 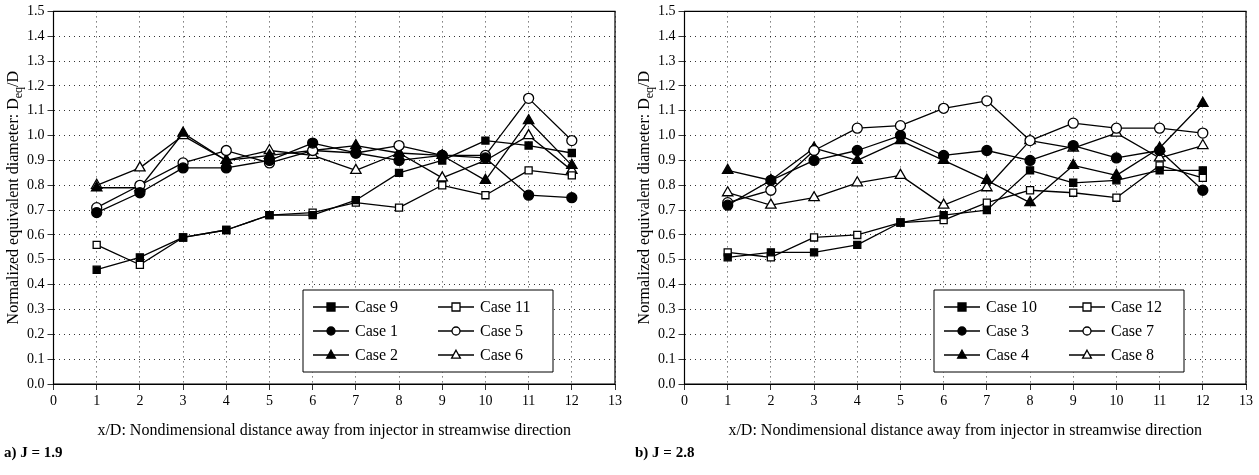 I want to click on legend-label: Case 10, so click(x=1012, y=307).